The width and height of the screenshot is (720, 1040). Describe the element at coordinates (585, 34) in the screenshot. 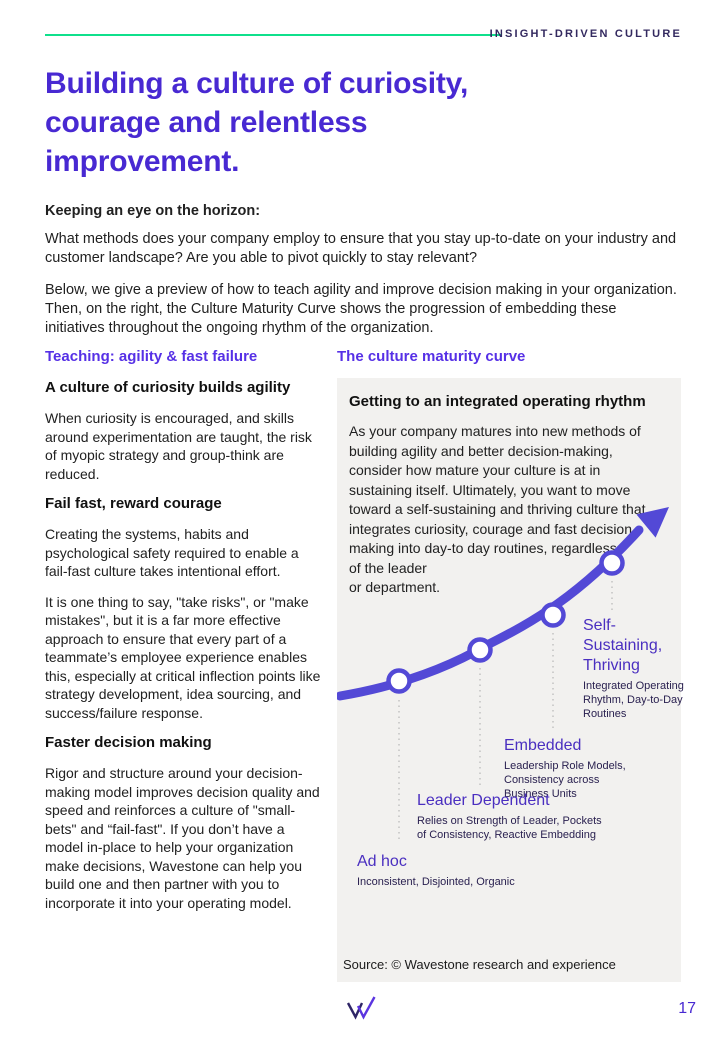

I see `section-tag: INSIGHT-DRIVEN CULTURE` at that location.